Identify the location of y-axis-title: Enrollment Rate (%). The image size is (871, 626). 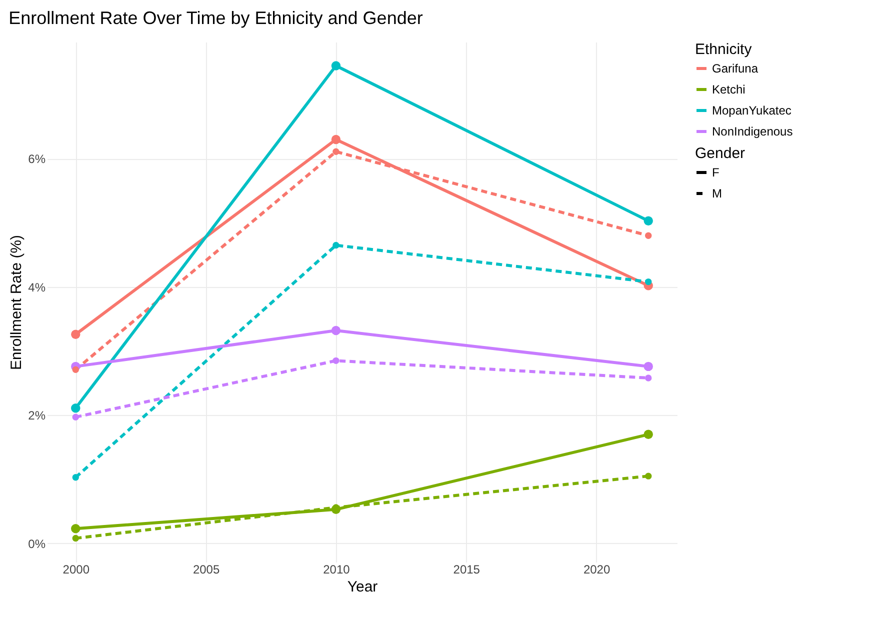
(17, 302).